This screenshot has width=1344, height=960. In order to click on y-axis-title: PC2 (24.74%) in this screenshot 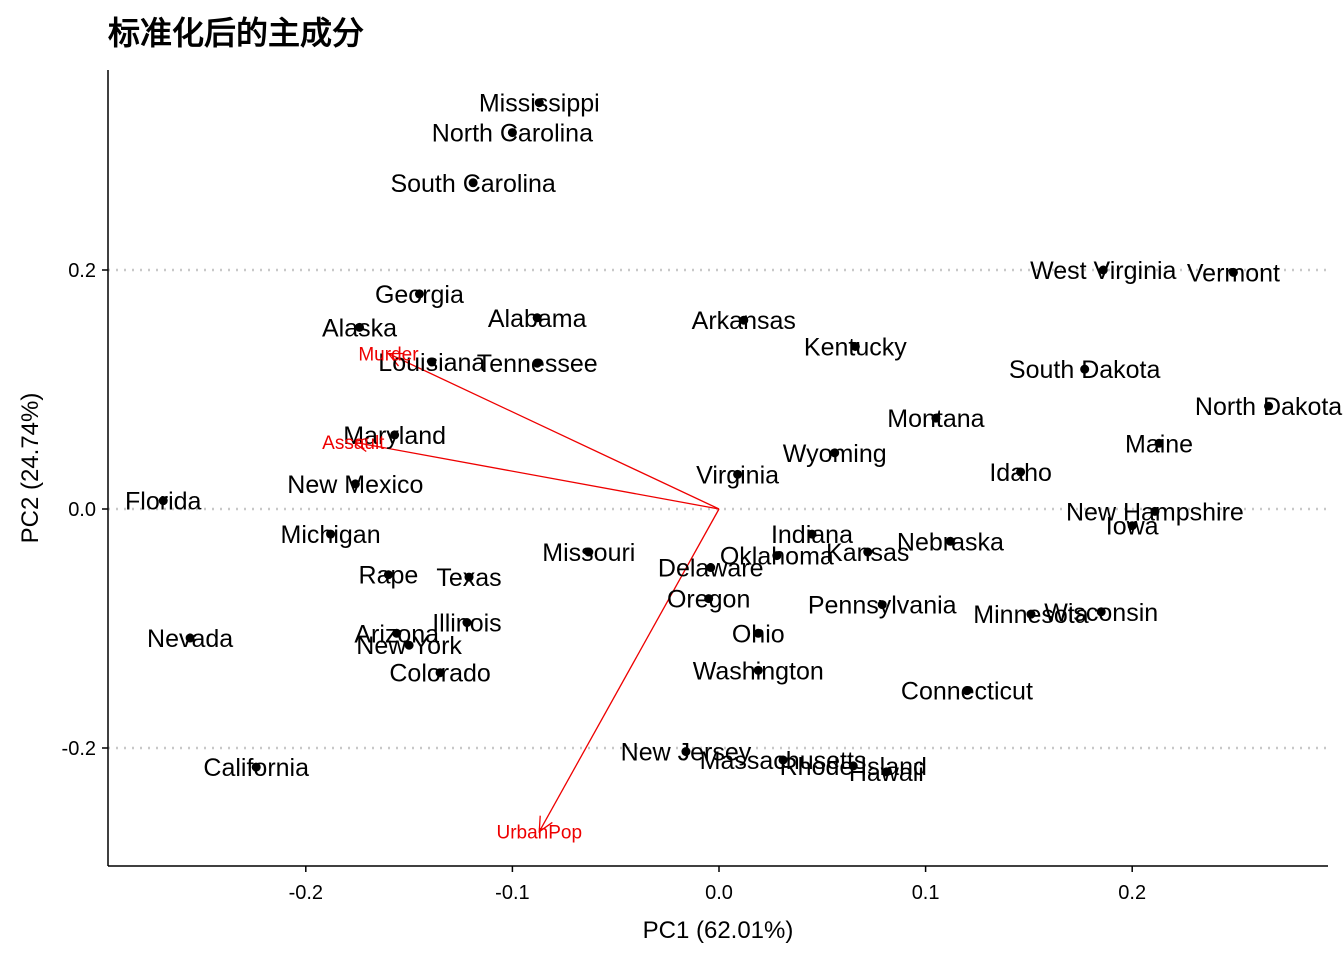, I will do `click(30, 468)`.